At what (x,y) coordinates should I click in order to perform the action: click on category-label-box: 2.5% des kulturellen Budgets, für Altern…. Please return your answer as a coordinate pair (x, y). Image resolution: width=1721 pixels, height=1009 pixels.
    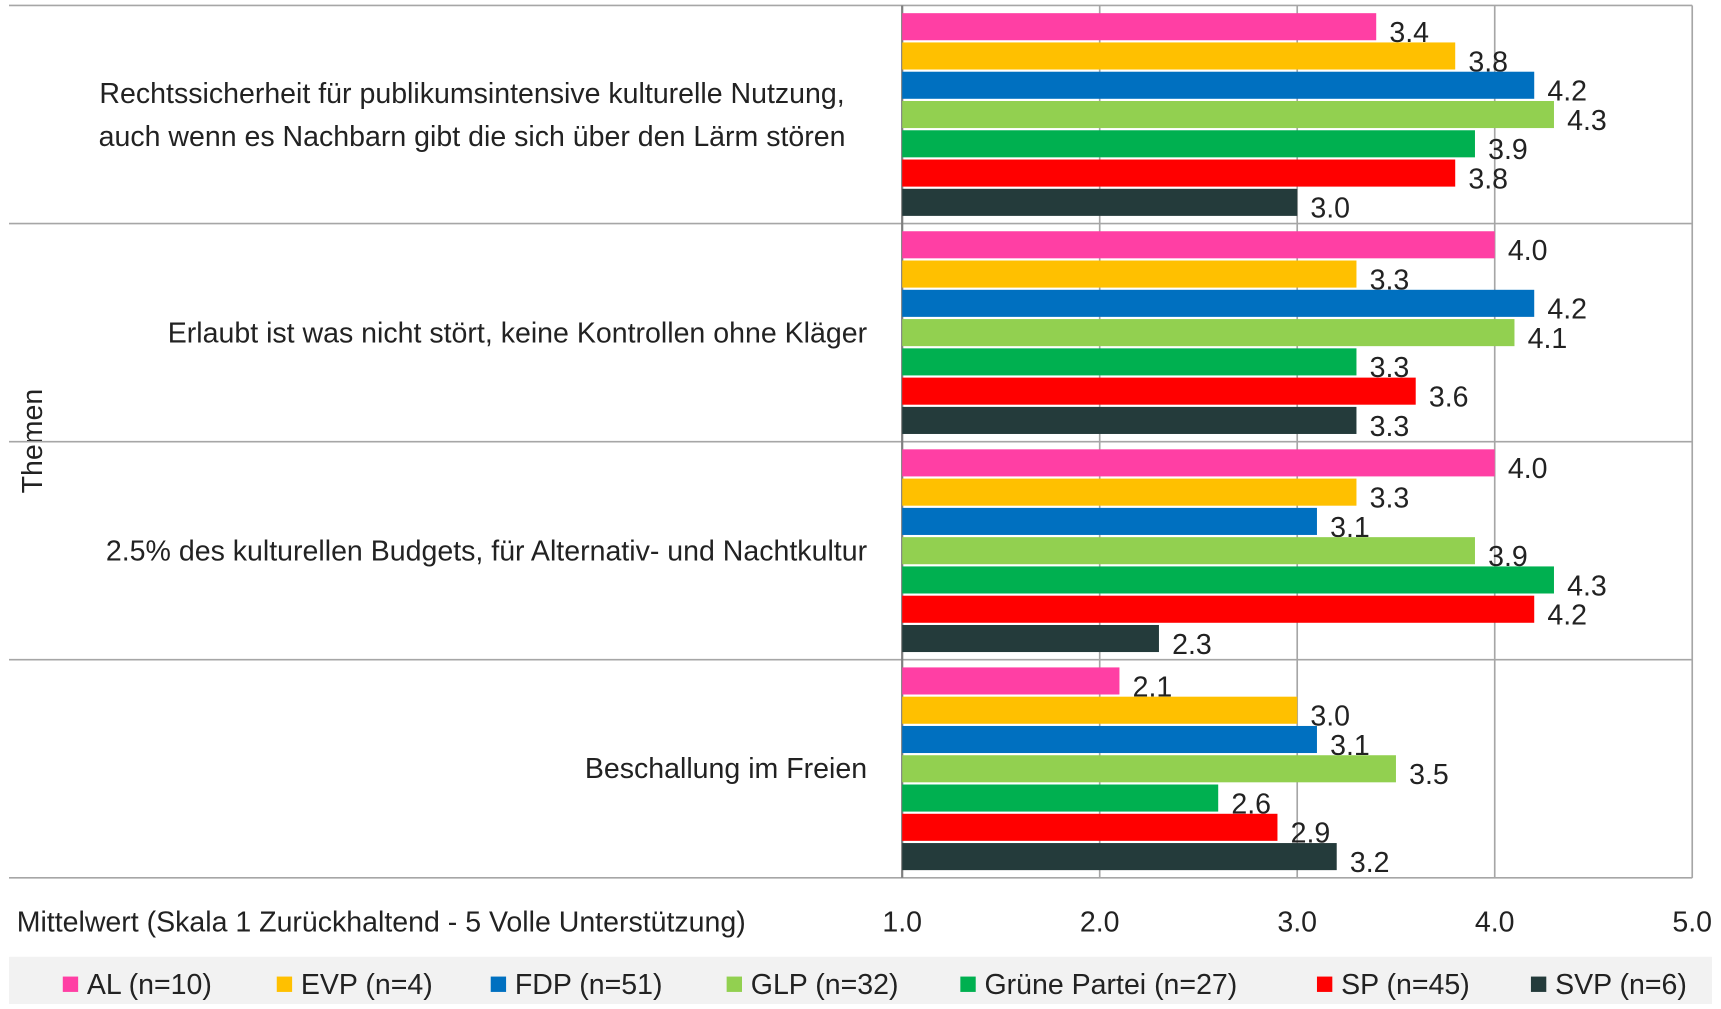
    Looking at the image, I should click on (472, 551).